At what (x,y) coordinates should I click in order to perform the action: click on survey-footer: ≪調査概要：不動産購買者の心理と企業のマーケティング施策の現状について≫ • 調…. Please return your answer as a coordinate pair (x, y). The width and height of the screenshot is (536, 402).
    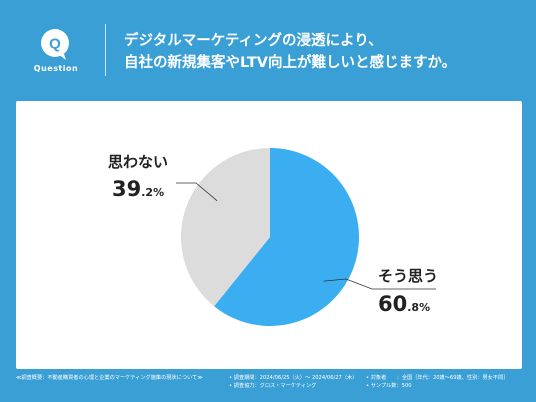
    Looking at the image, I should click on (268, 388).